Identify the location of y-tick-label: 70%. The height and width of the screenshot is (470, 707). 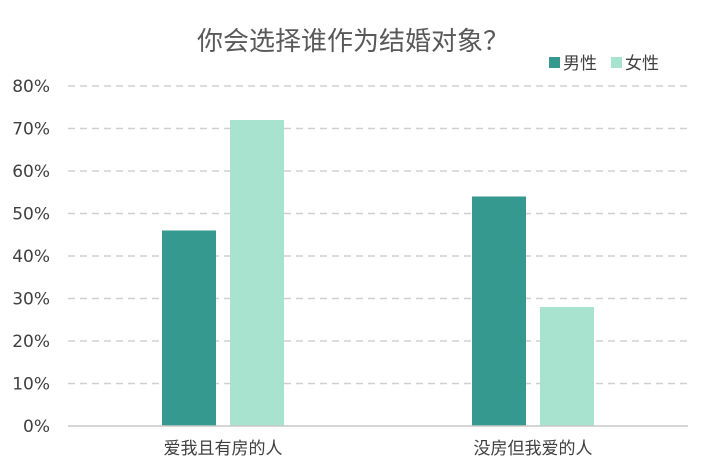
(31, 130).